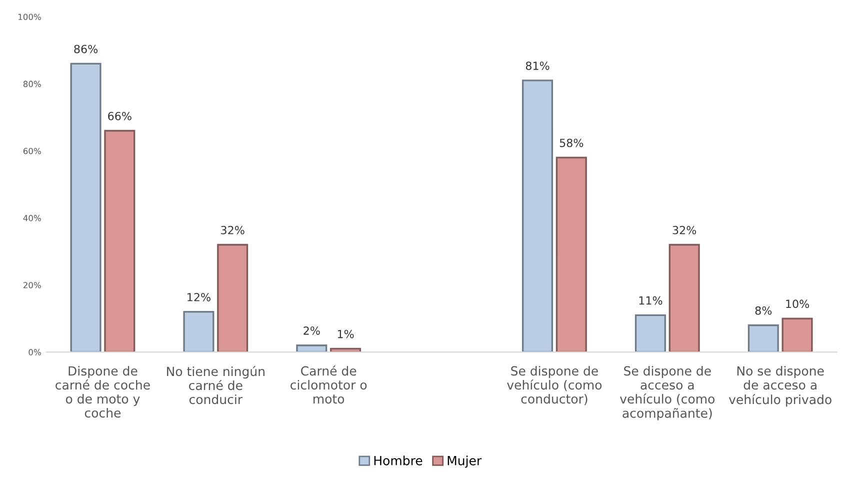  What do you see at coordinates (86, 49) in the screenshot?
I see `data-label: 86%` at bounding box center [86, 49].